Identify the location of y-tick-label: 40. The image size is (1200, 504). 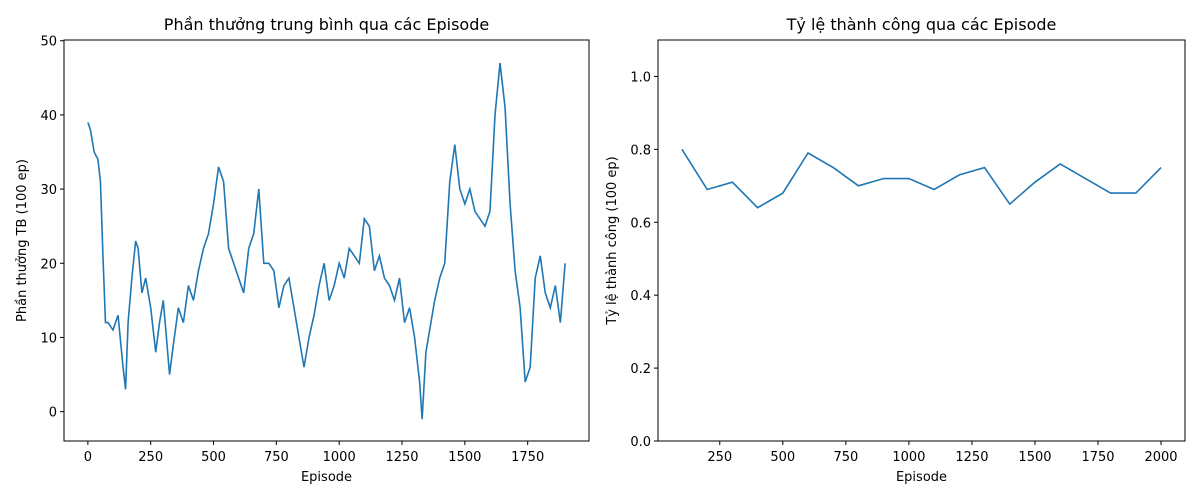
(48, 116).